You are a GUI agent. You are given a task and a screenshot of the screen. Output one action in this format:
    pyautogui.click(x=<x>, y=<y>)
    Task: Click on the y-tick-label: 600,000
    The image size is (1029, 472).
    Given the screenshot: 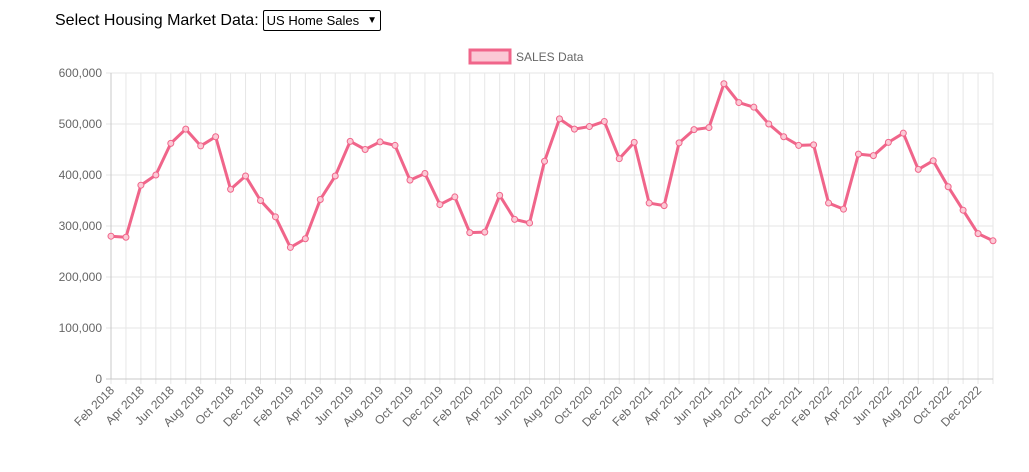 What is the action you would take?
    pyautogui.click(x=81, y=73)
    